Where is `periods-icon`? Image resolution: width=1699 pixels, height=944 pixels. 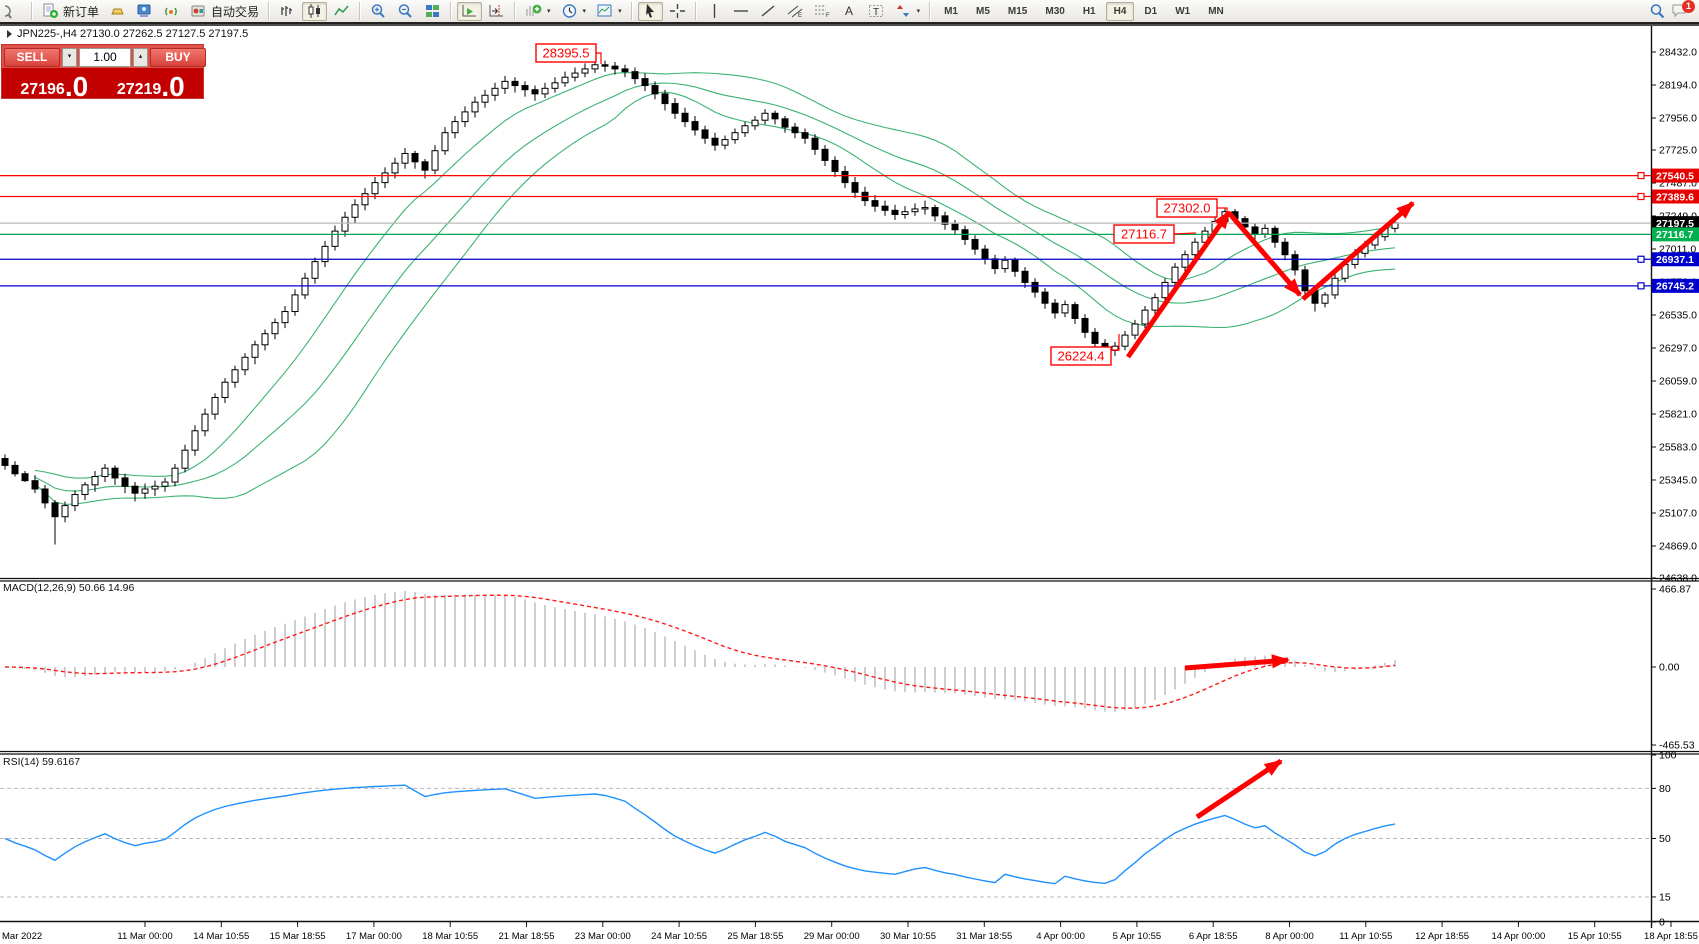 periods-icon is located at coordinates (569, 11).